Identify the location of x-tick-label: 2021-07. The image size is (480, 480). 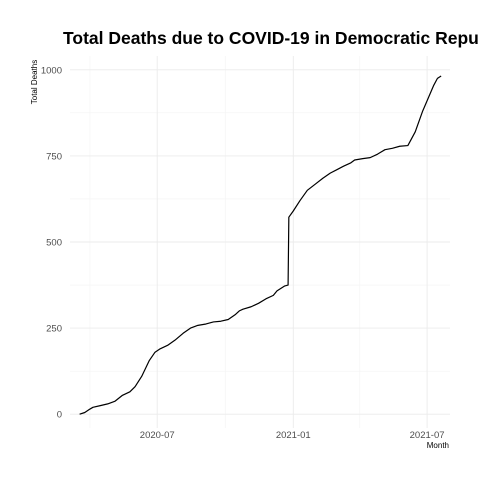
(427, 435).